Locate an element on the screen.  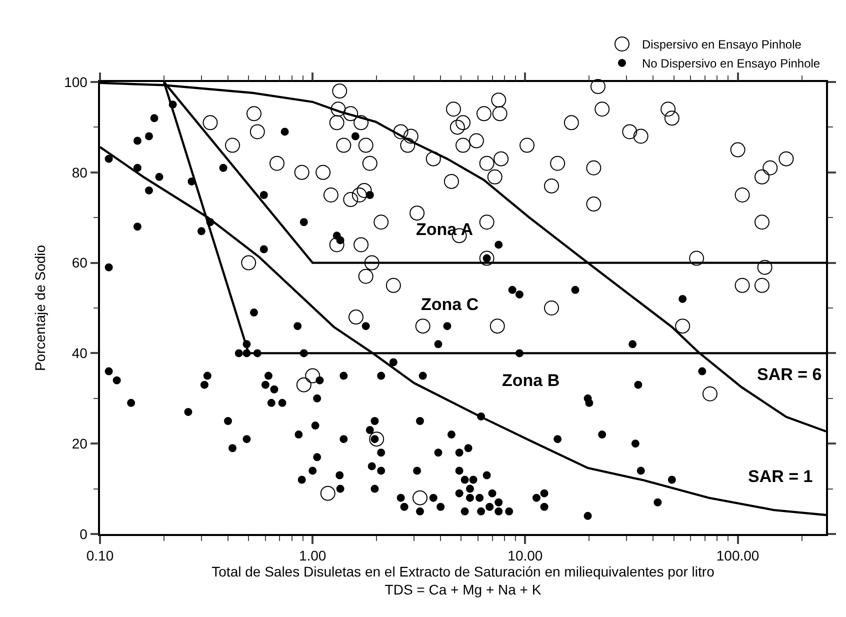
x-tick-label: 10.00 is located at coordinates (525, 556).